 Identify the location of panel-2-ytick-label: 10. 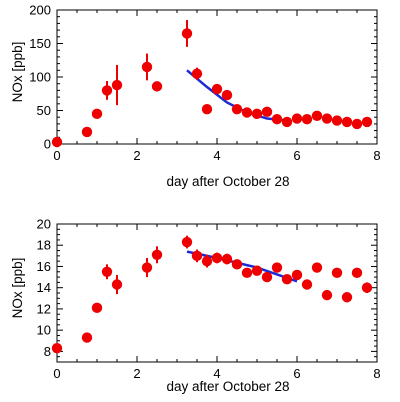
(44, 330).